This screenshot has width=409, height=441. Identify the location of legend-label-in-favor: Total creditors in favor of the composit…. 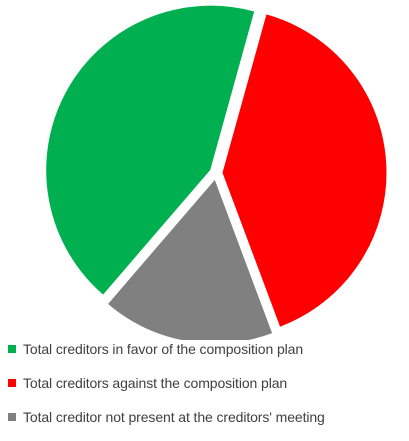
(163, 349).